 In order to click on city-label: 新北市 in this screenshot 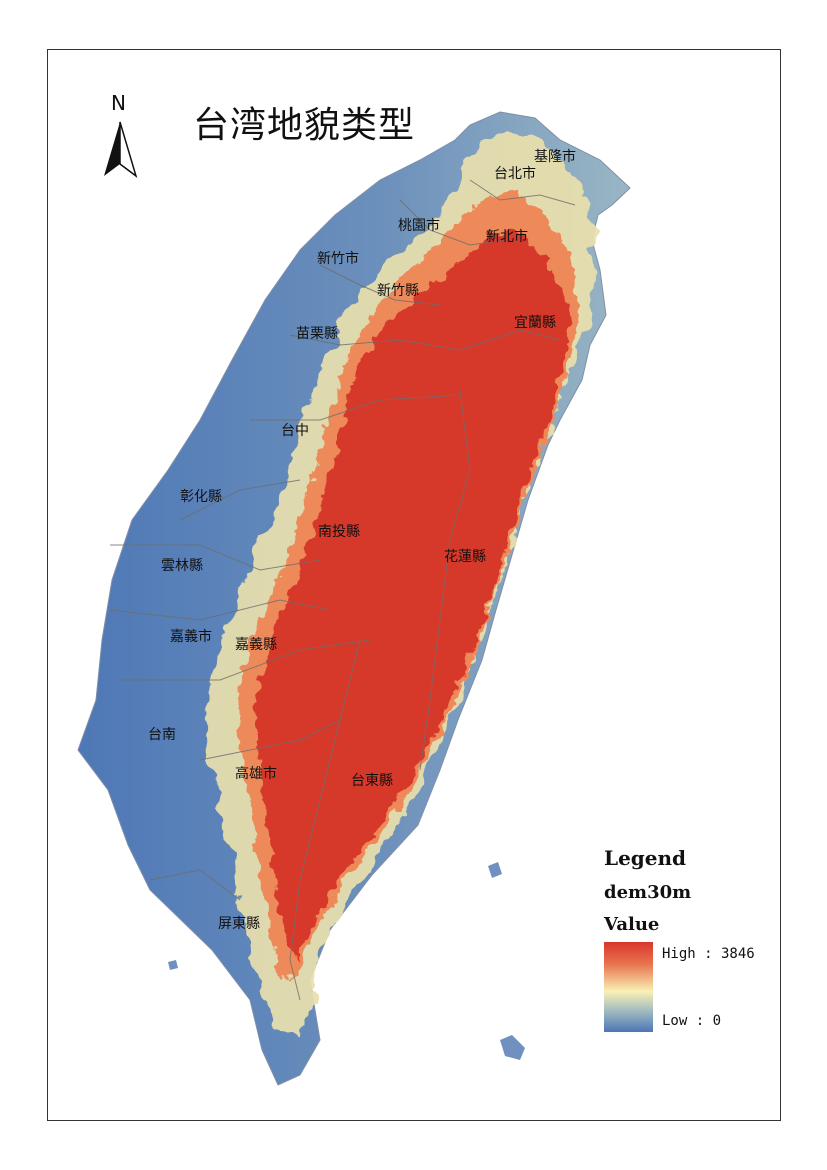, I will do `click(507, 237)`.